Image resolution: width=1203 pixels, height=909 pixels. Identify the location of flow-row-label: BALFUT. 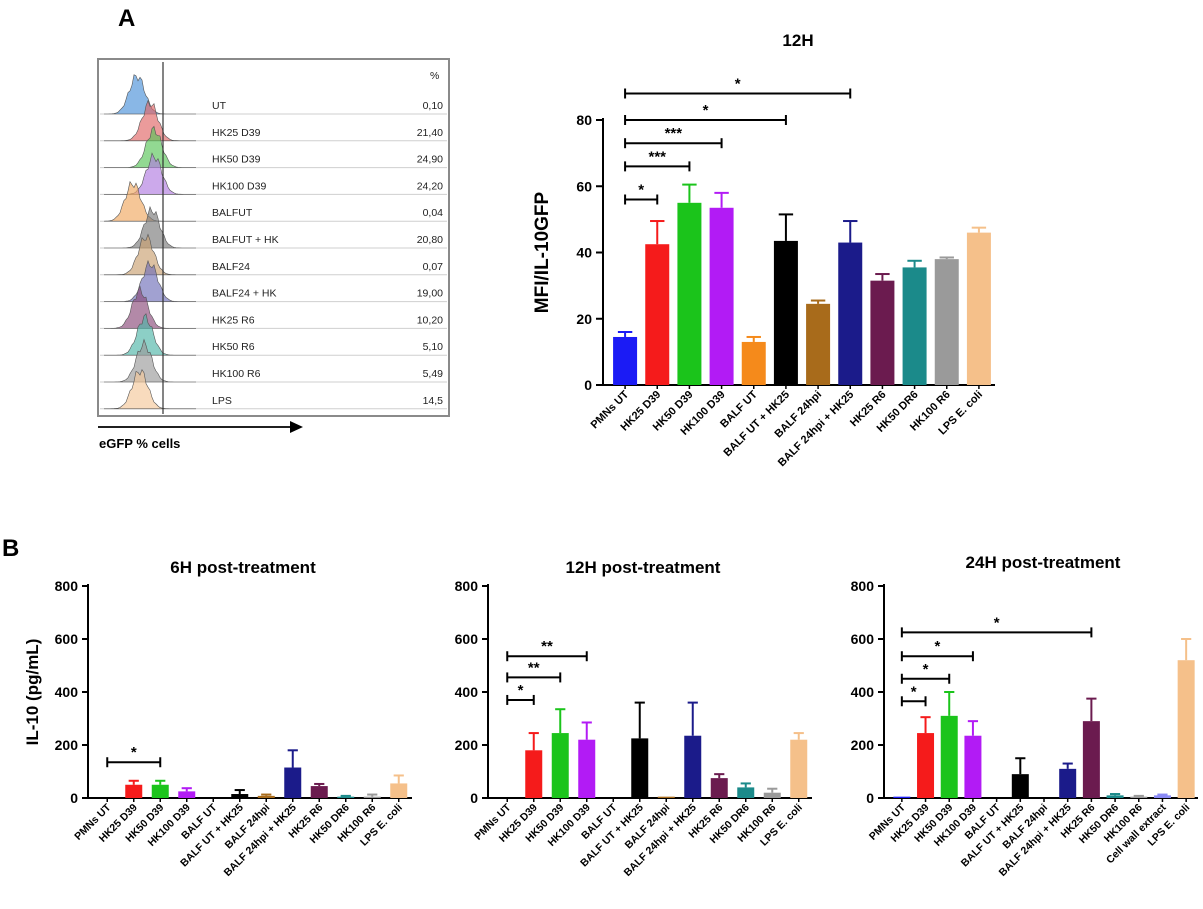
(232, 213).